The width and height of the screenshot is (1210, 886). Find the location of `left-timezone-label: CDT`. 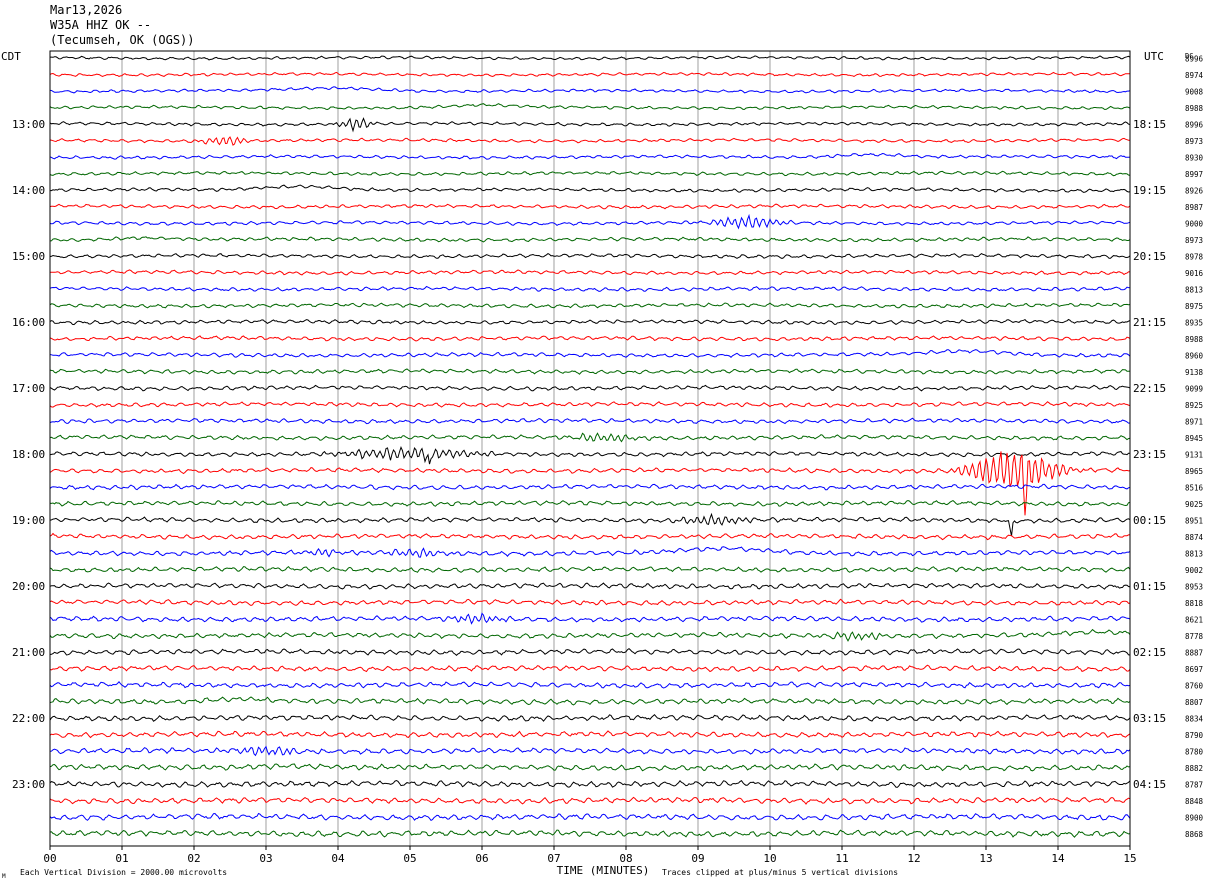

left-timezone-label: CDT is located at coordinates (11, 56).